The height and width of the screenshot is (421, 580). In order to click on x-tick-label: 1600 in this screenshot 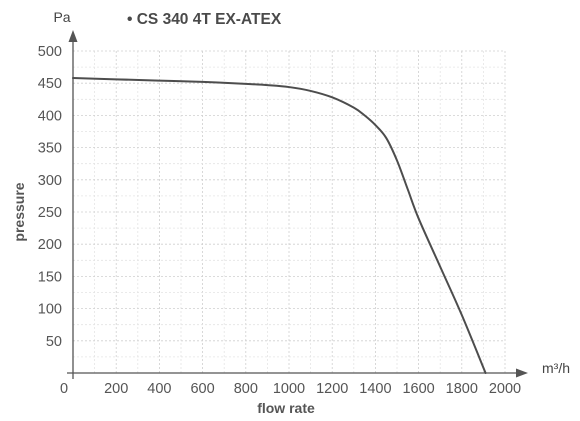, I will do `click(418, 389)`.